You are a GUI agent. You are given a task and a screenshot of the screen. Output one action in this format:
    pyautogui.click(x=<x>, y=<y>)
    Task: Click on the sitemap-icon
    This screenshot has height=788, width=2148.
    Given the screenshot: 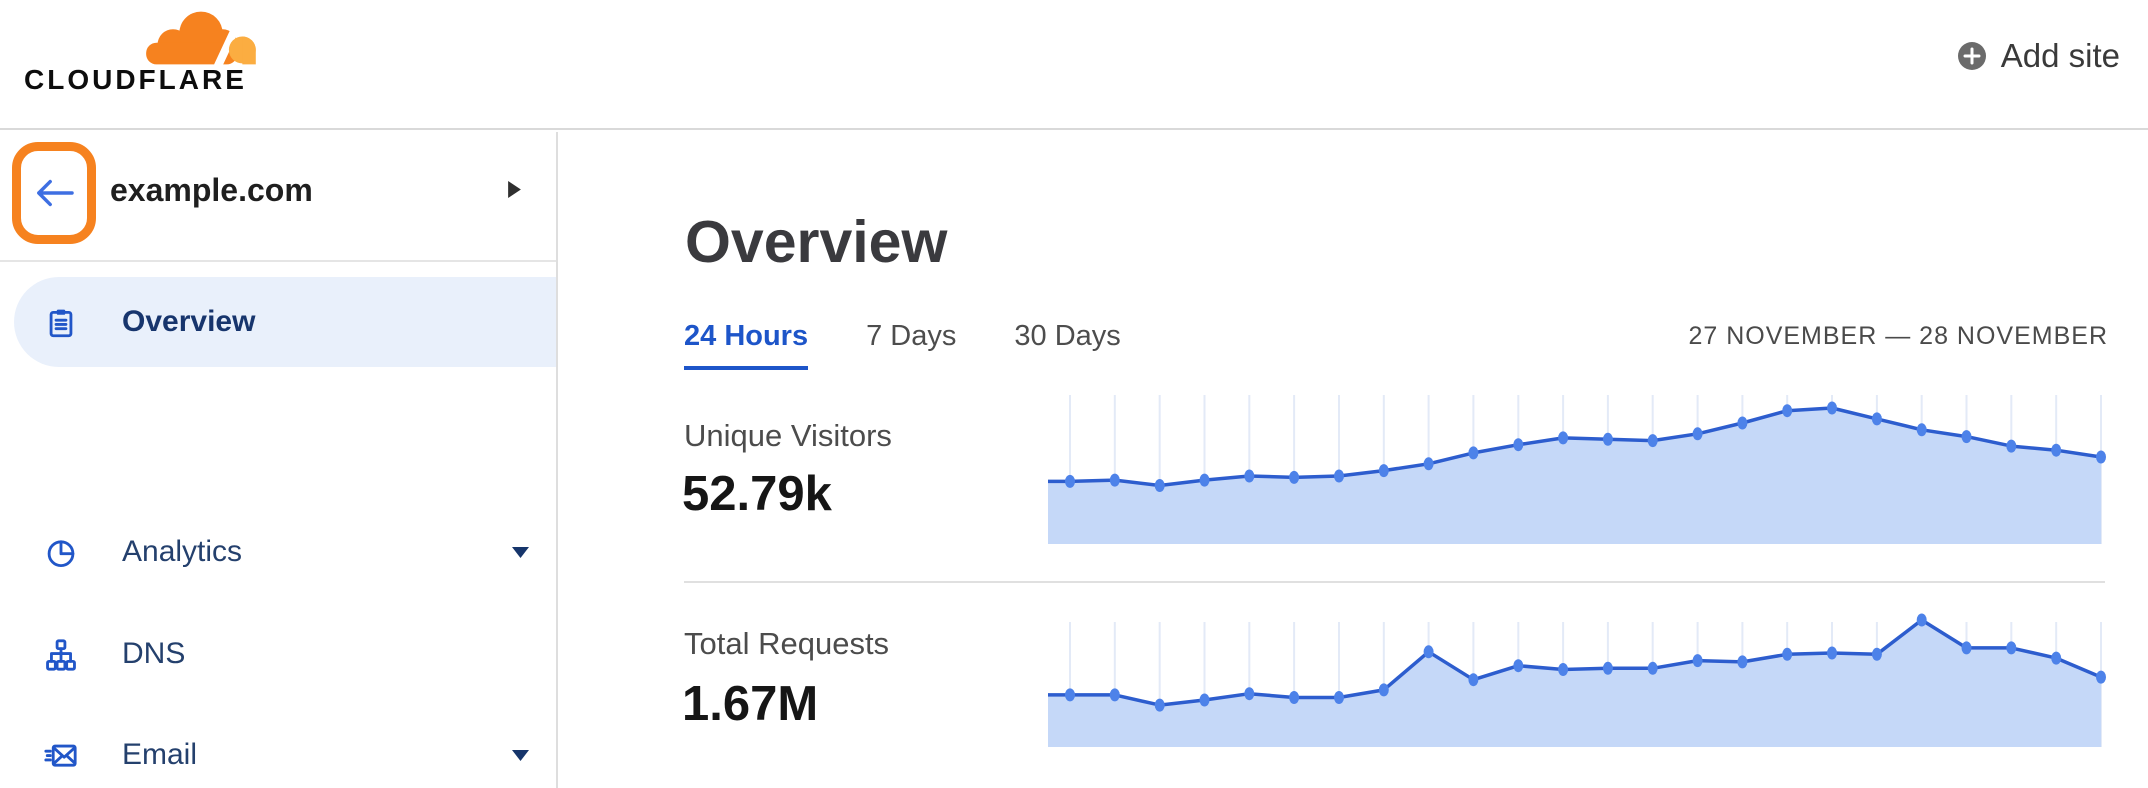 What is the action you would take?
    pyautogui.click(x=61, y=655)
    